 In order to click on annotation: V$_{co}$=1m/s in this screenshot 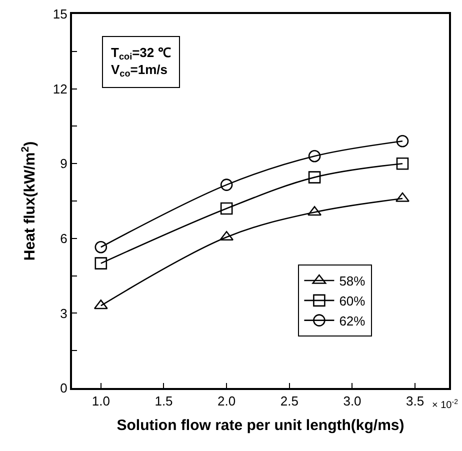, I will do `click(139, 70)`.